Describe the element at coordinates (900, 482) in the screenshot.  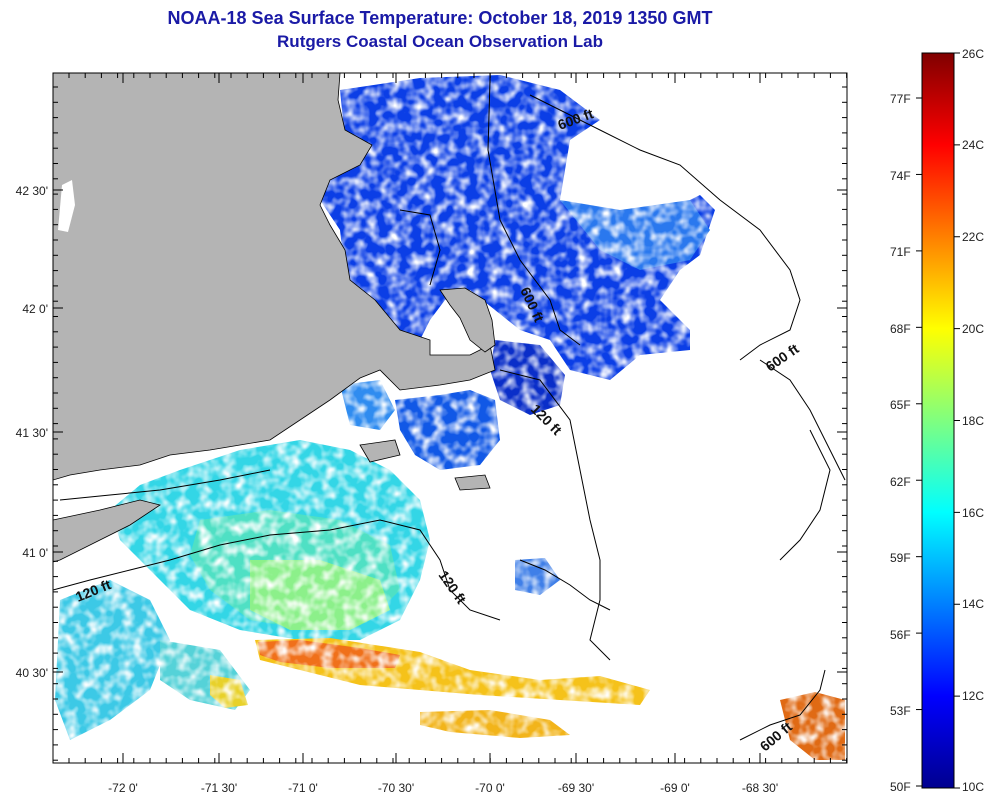
I see `colorbar-label-f: 62F` at that location.